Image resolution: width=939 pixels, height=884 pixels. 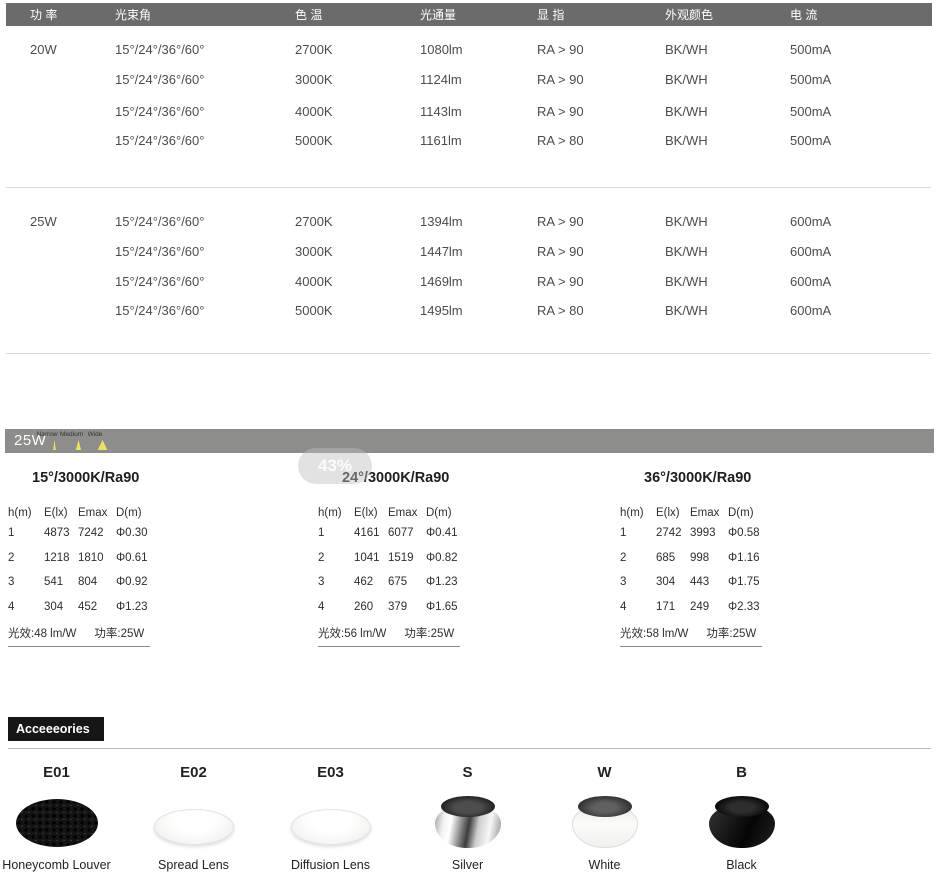 What do you see at coordinates (654, 634) in the screenshot?
I see `efficacy-value: 光效:58 lm/W` at bounding box center [654, 634].